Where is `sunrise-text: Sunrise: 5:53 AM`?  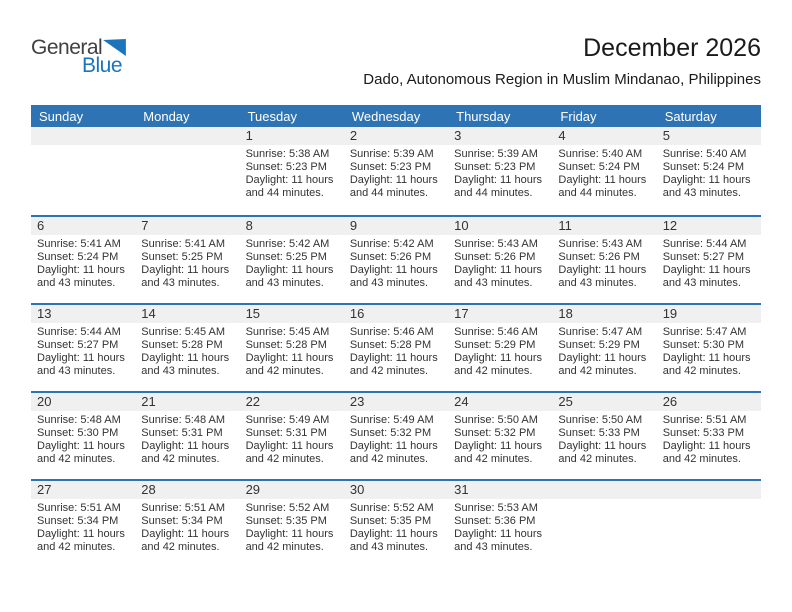 sunrise-text: Sunrise: 5:53 AM is located at coordinates (496, 508).